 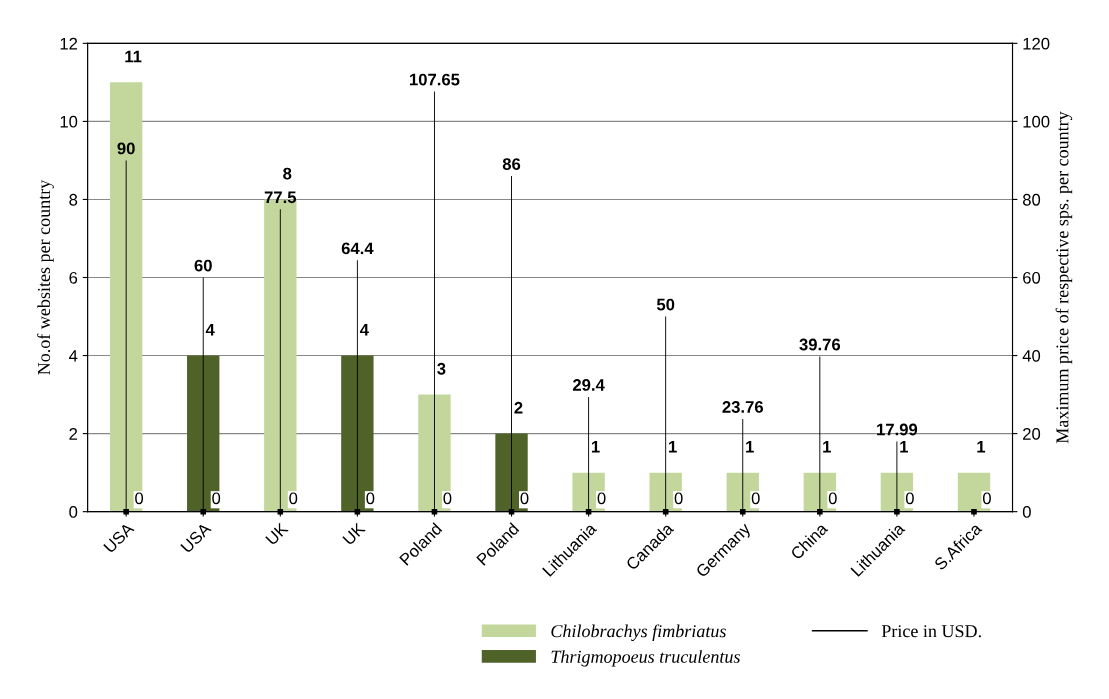 What do you see at coordinates (126, 148) in the screenshot?
I see `data-label: 90` at bounding box center [126, 148].